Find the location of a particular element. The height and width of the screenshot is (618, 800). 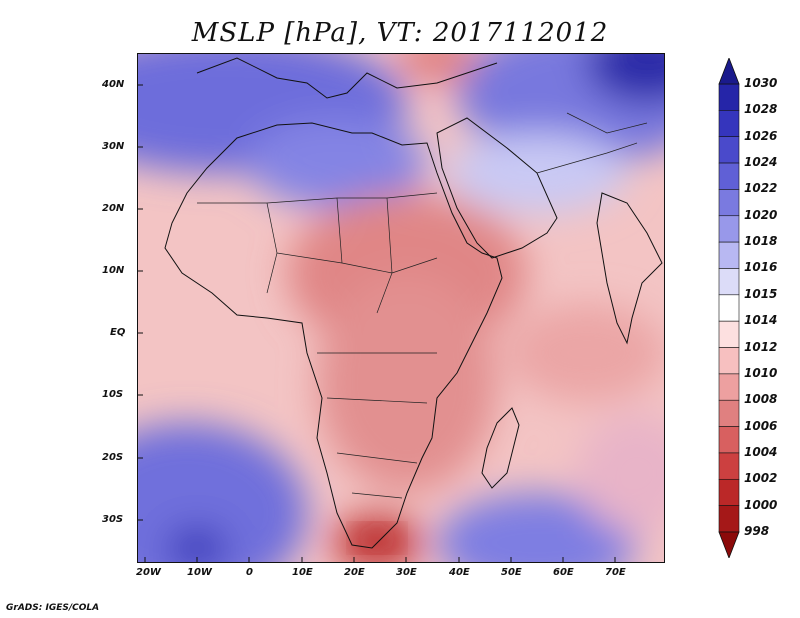

lat-label-20s: 20S is located at coordinates (113, 457).